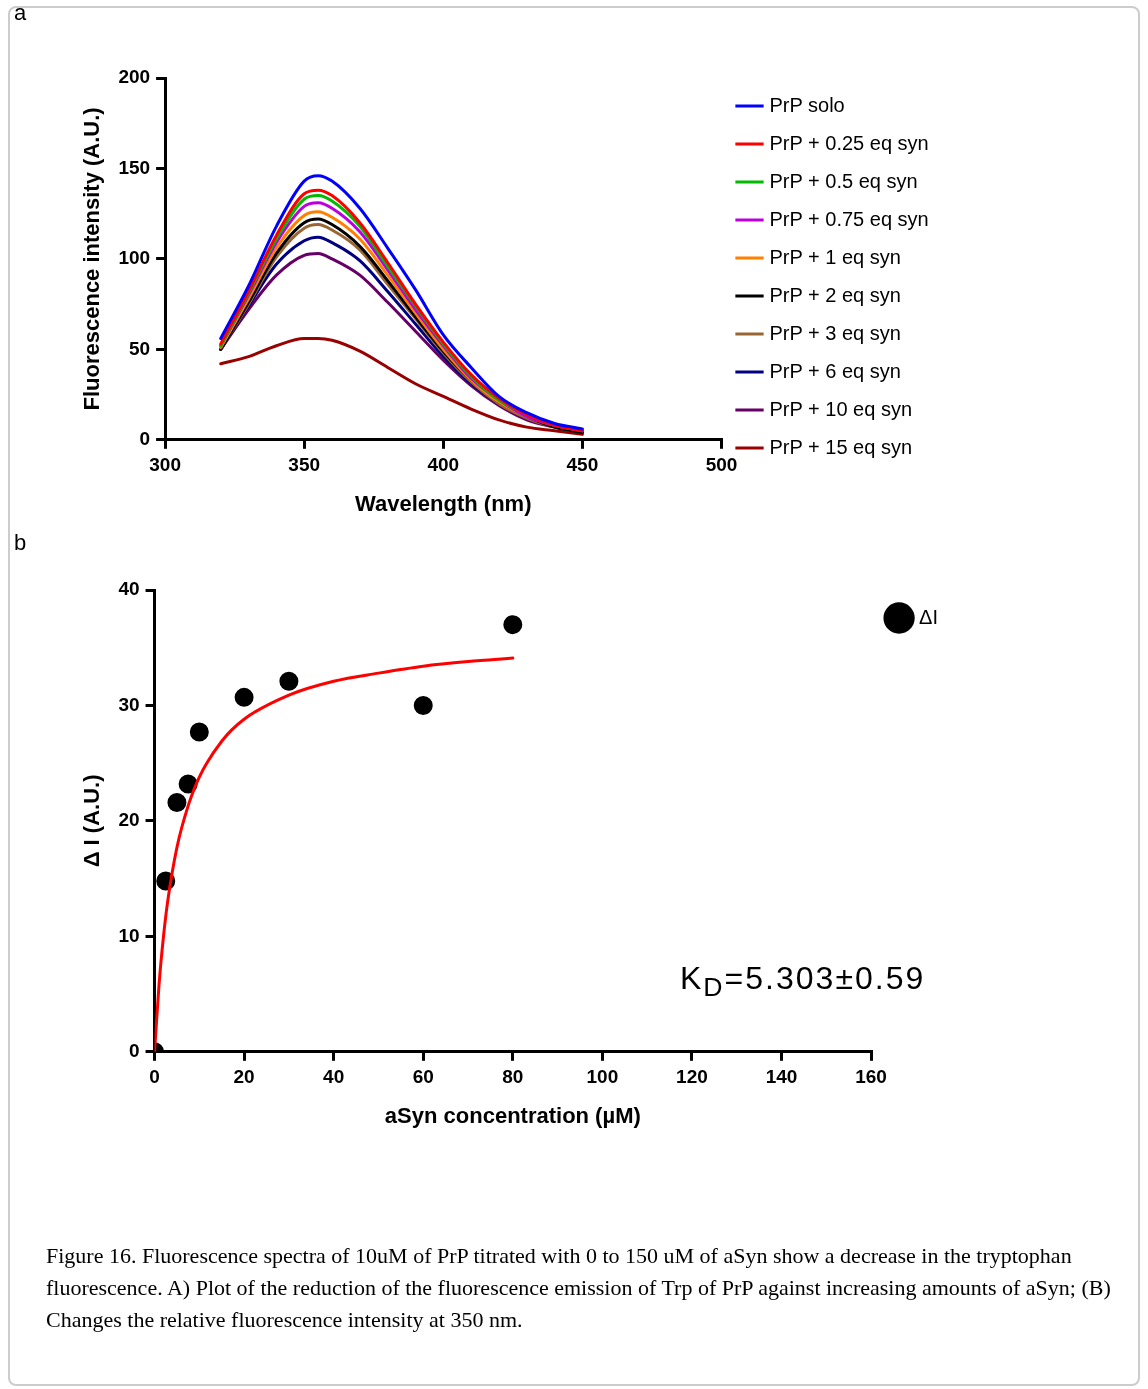 The height and width of the screenshot is (1389, 1148). I want to click on y-tick-label: 20, so click(129, 820).